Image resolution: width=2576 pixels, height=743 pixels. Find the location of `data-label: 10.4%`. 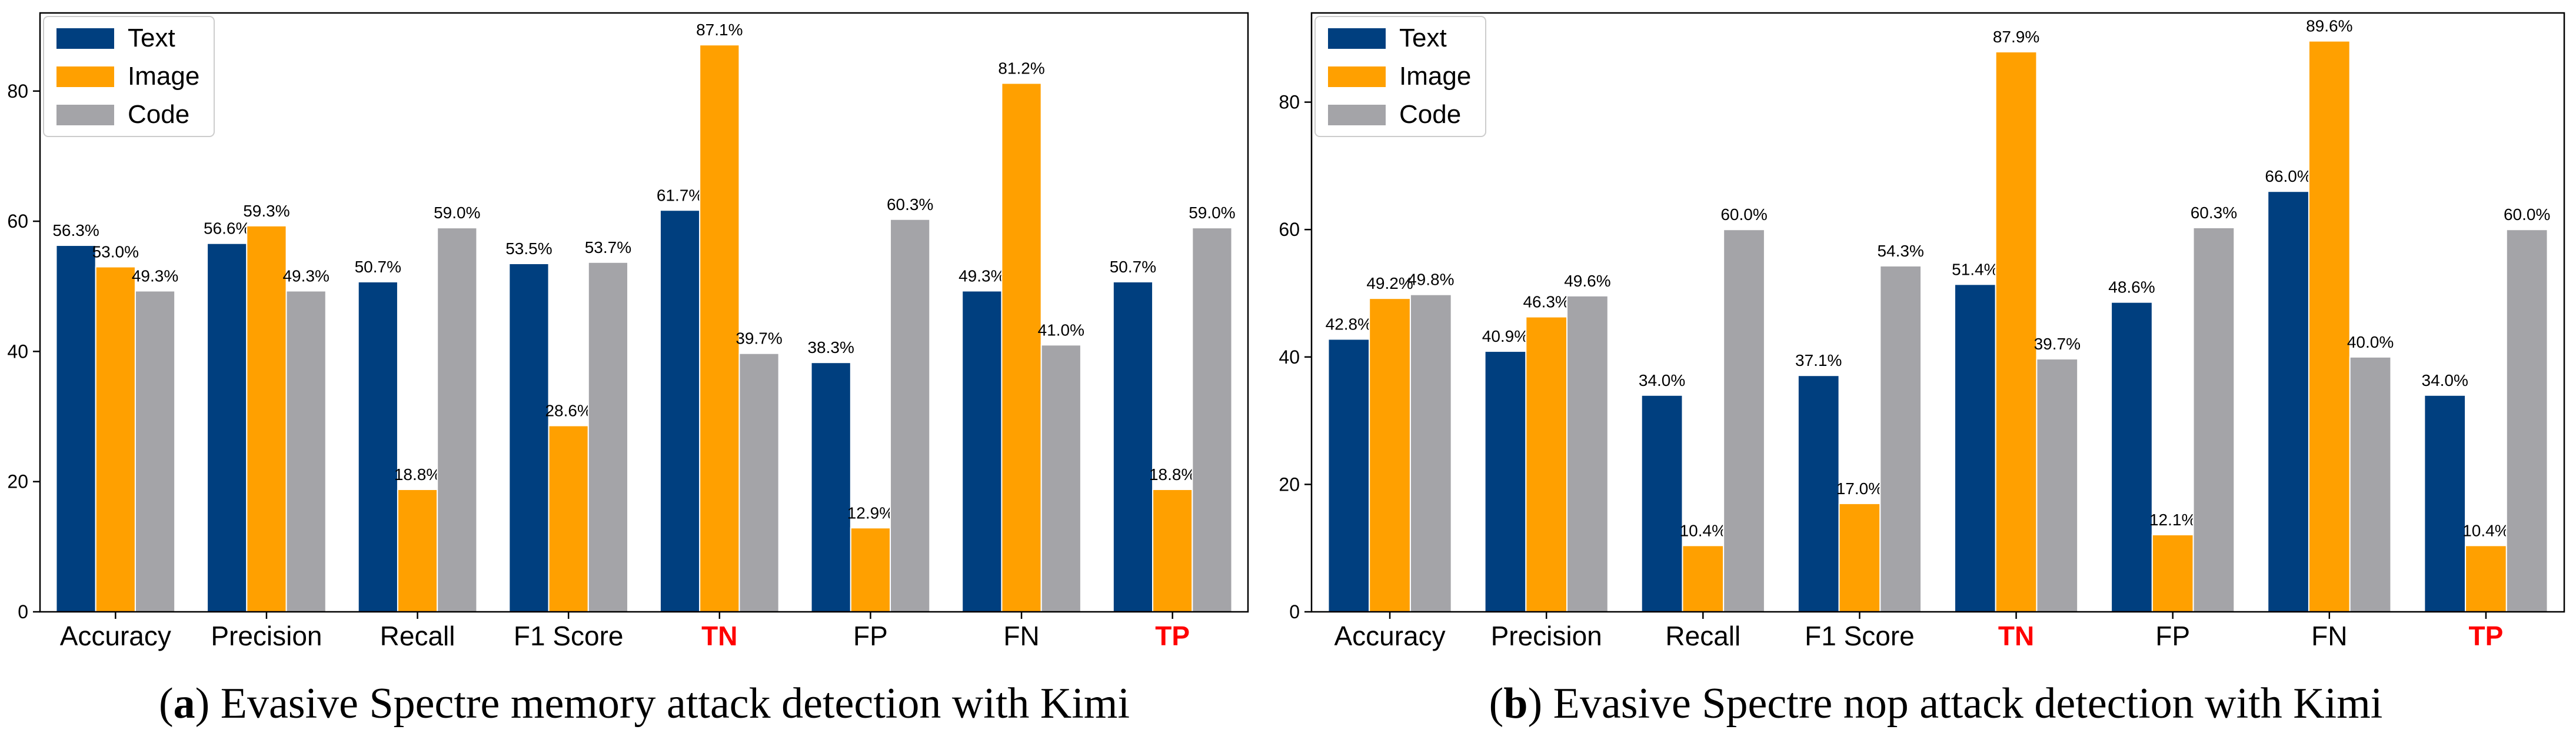

data-label: 10.4% is located at coordinates (2485, 530).